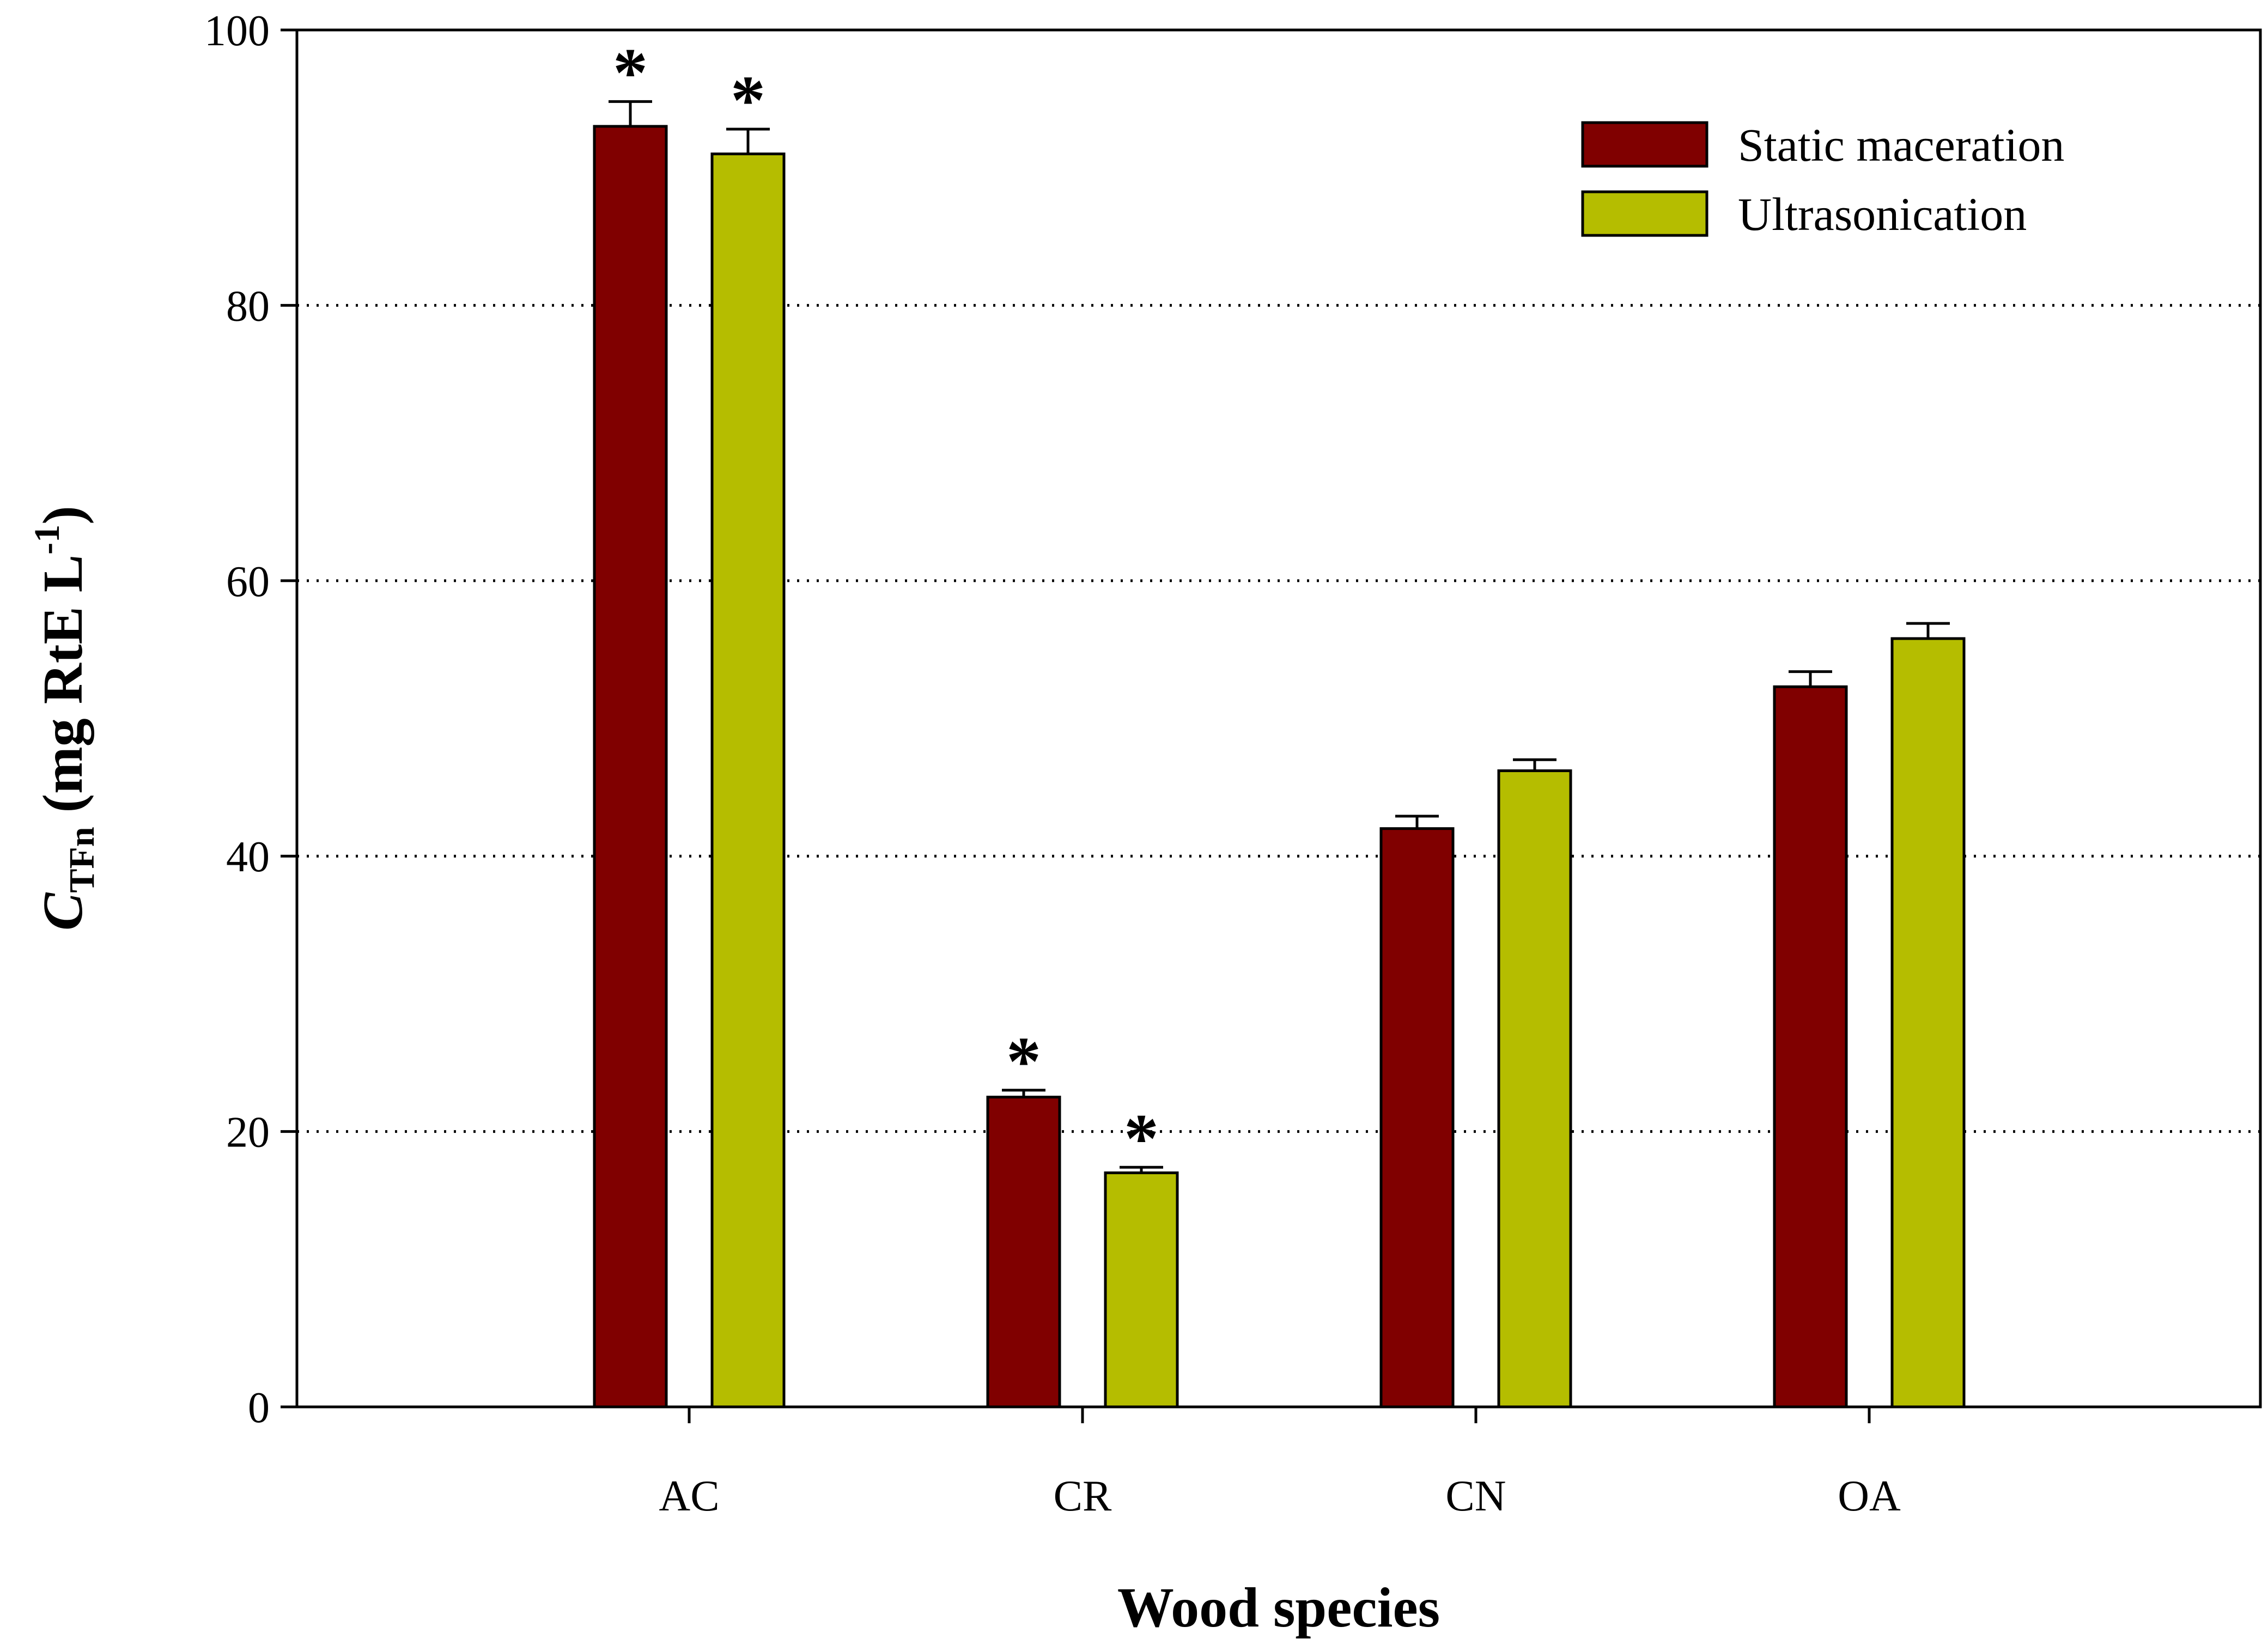  I want to click on significance-star-static-maceration-cr: *, so click(1023, 1061).